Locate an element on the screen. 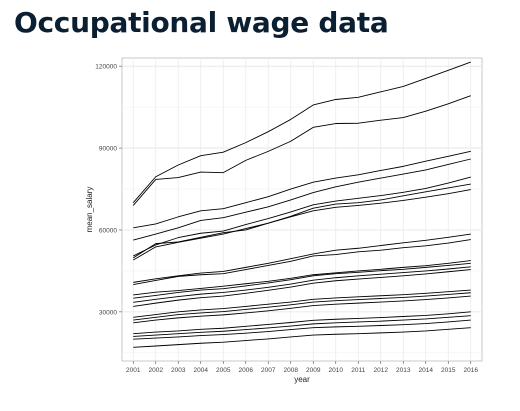 This screenshot has height=411, width=520. x-axis-label: year is located at coordinates (302, 379).